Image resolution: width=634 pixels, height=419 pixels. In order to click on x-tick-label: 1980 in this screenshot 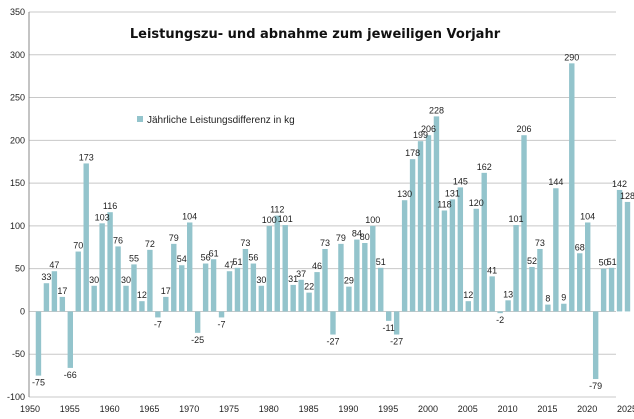, I will do `click(269, 409)`.